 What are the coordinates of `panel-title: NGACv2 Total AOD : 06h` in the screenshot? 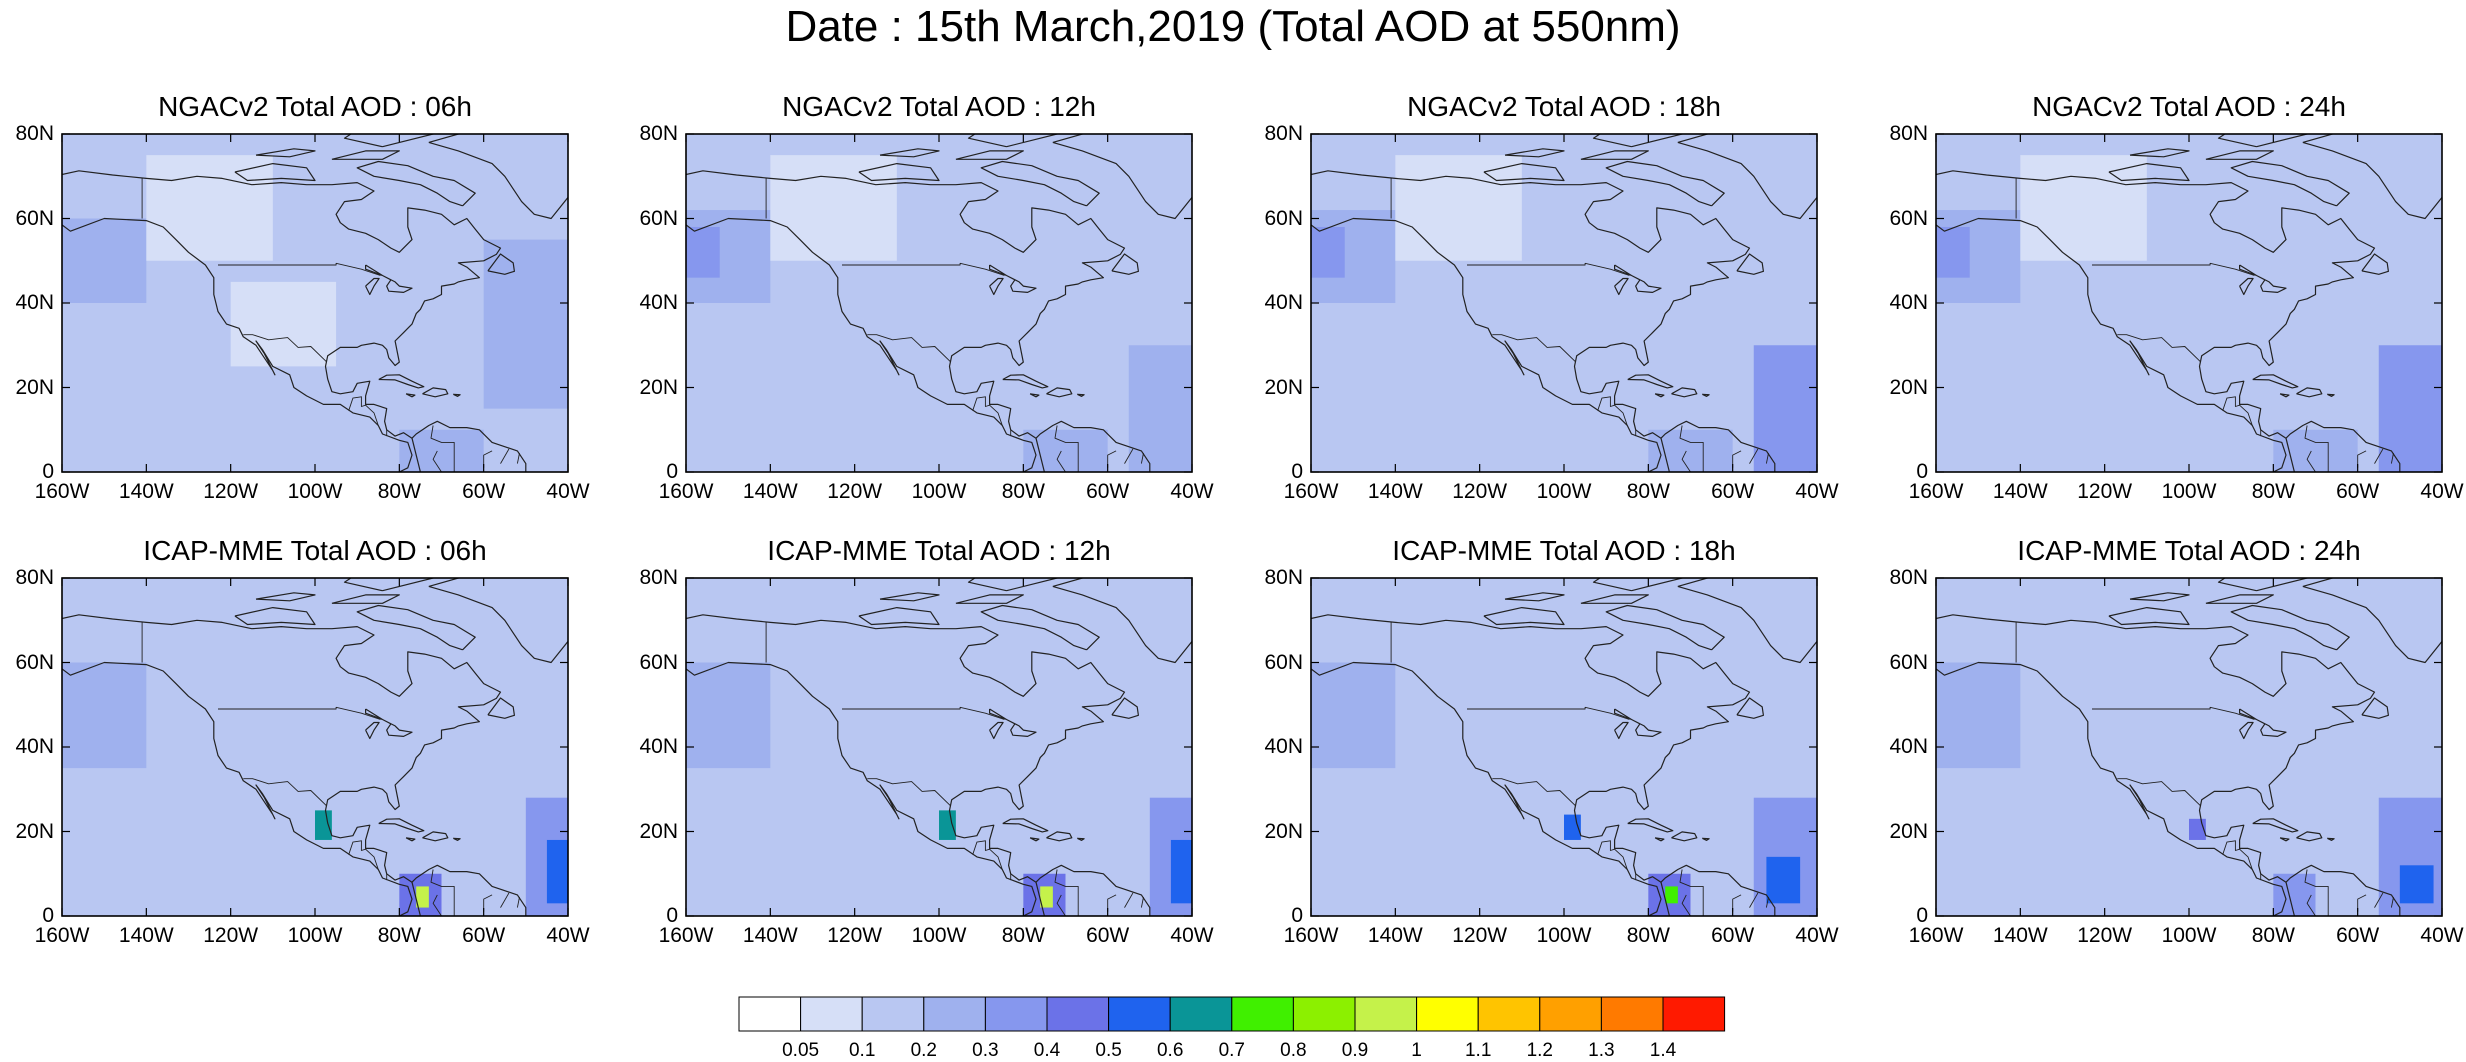 It's located at (315, 106).